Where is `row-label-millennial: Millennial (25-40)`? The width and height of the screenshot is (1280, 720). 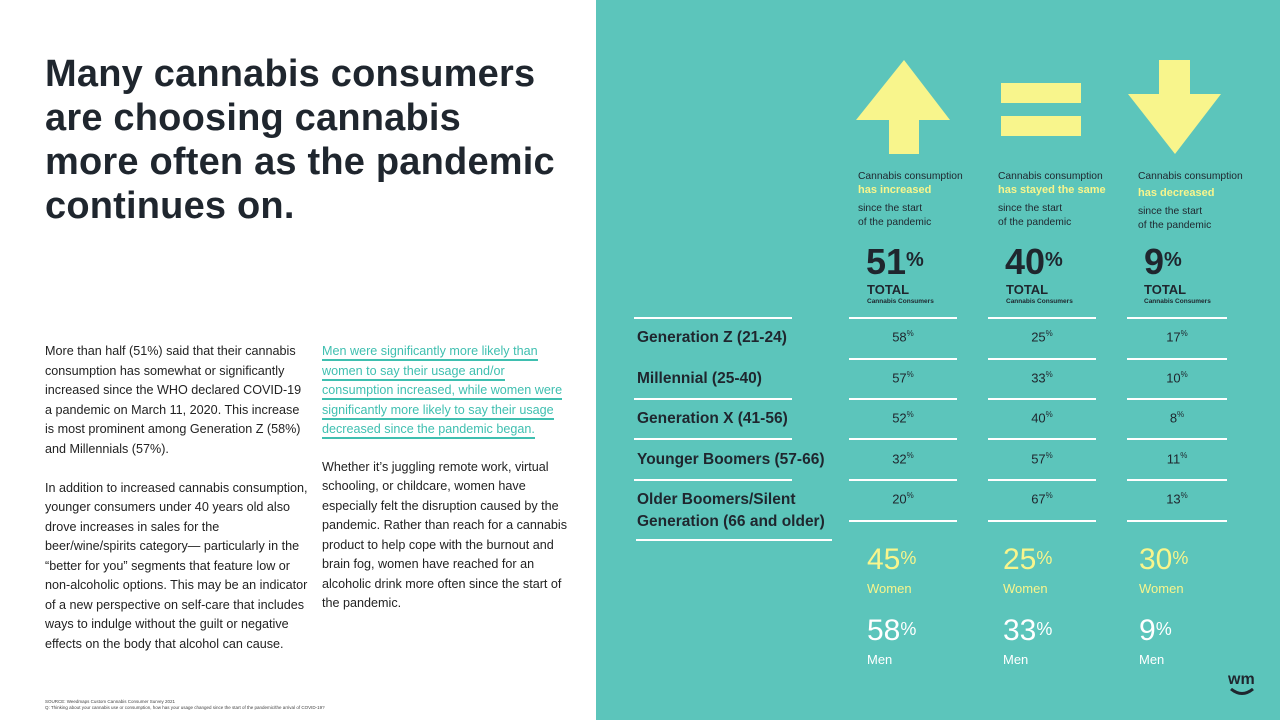 row-label-millennial: Millennial (25-40) is located at coordinates (699, 378).